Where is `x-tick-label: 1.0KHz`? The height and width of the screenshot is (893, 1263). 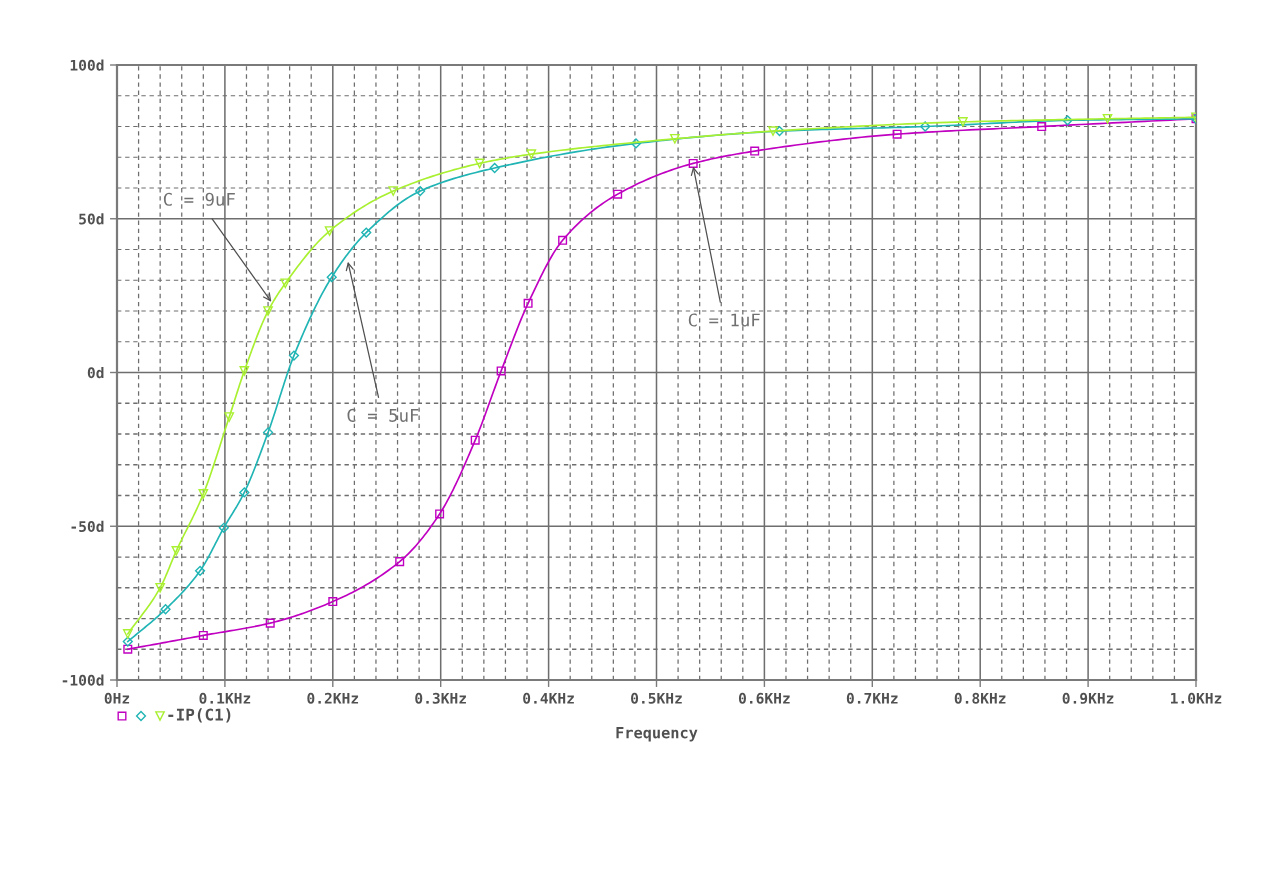
x-tick-label: 1.0KHz is located at coordinates (1196, 698).